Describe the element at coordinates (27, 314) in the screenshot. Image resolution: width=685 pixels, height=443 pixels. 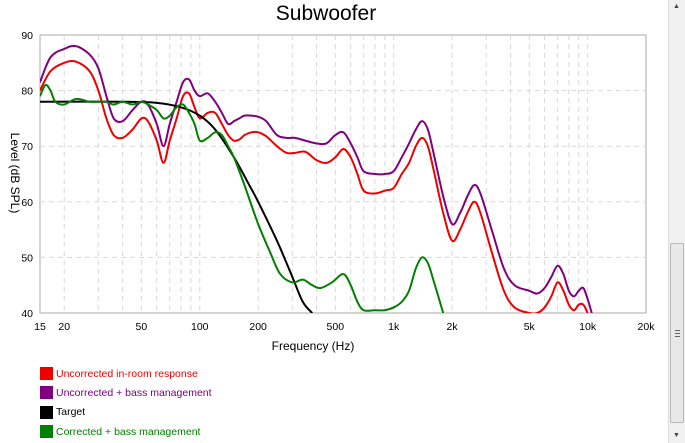
I see `y-tick-label: 40` at that location.